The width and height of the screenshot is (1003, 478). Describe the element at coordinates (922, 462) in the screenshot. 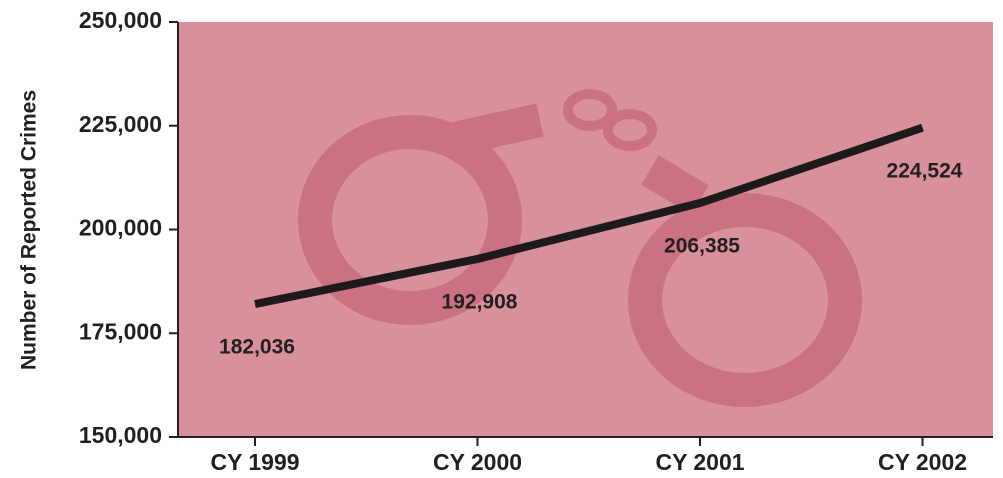

I see `x-tick-label: CY 2002` at that location.